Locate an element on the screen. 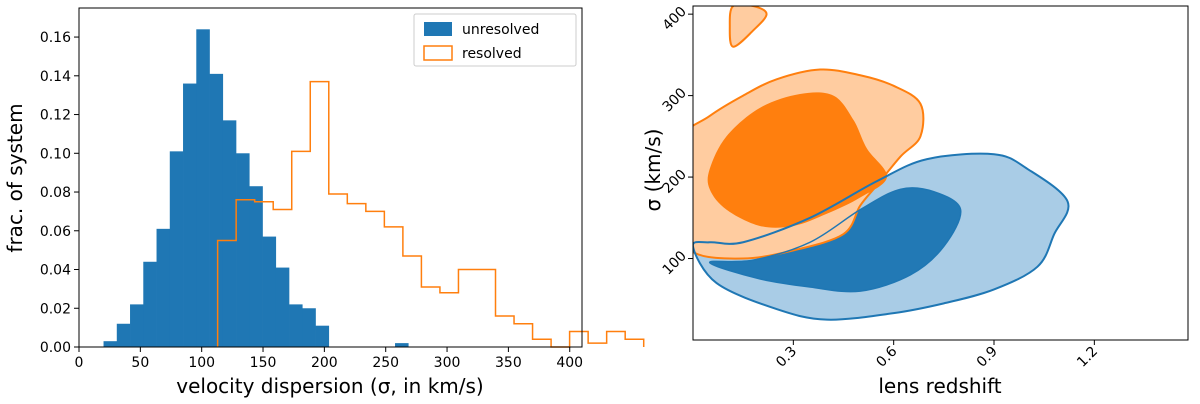  y-tick-label: 0.04 is located at coordinates (55, 271).